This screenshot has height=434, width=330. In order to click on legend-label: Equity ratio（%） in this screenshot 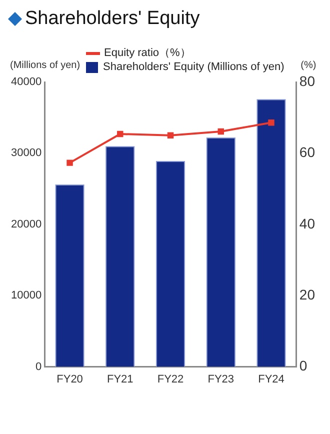, I will do `click(147, 53)`.